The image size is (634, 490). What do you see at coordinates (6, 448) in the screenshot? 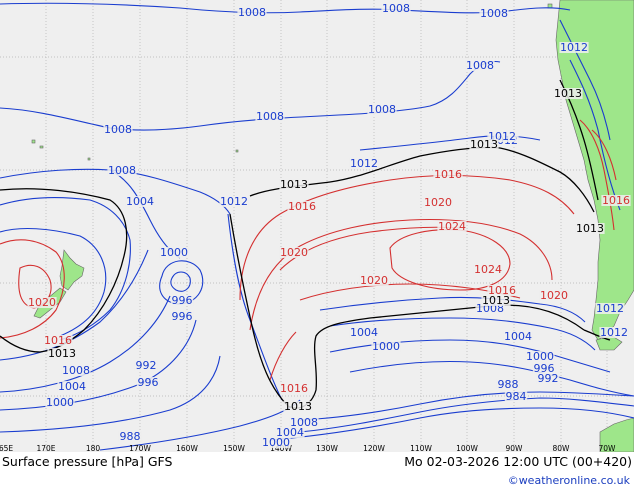
I see `longitude-tick-label: 65E` at bounding box center [6, 448].